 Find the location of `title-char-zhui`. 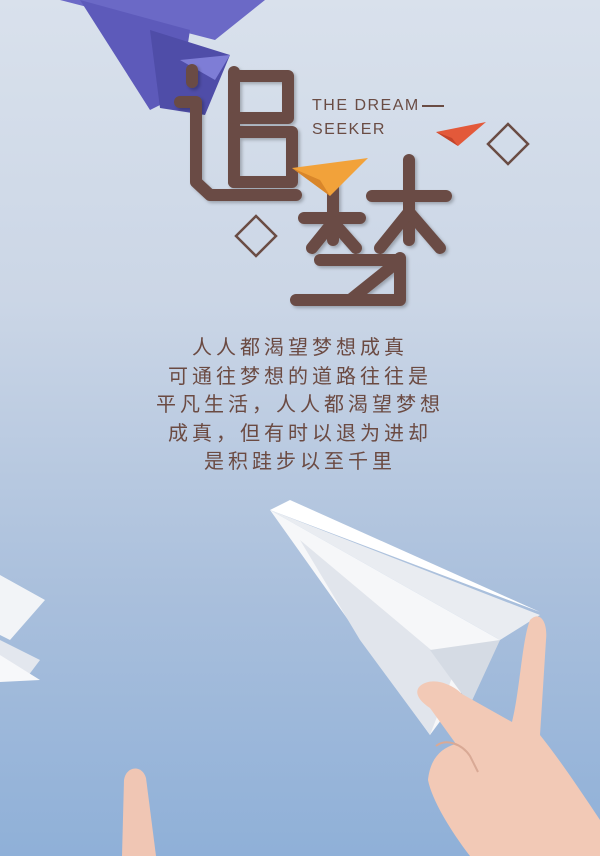

title-char-zhui is located at coordinates (238, 132).